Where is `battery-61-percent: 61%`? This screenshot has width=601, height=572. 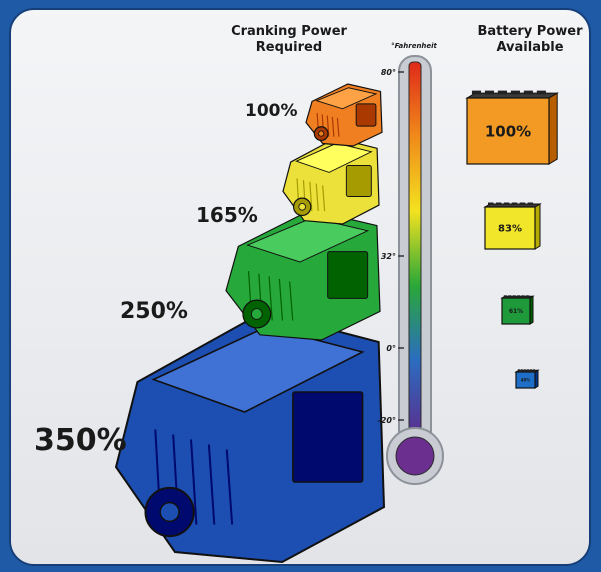 battery-61-percent: 61% is located at coordinates (517, 310).